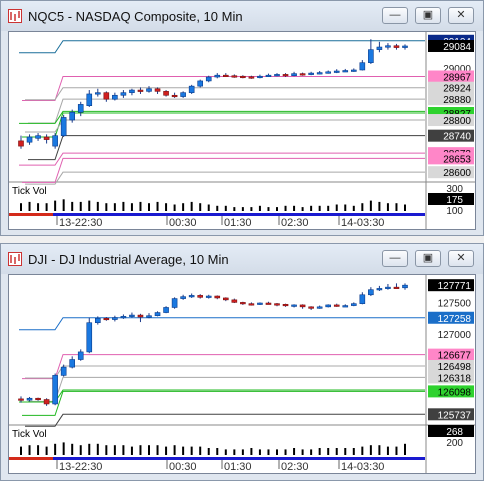 This screenshot has width=484, height=481. What do you see at coordinates (455, 392) in the screenshot?
I see `price-label: 126098` at bounding box center [455, 392].